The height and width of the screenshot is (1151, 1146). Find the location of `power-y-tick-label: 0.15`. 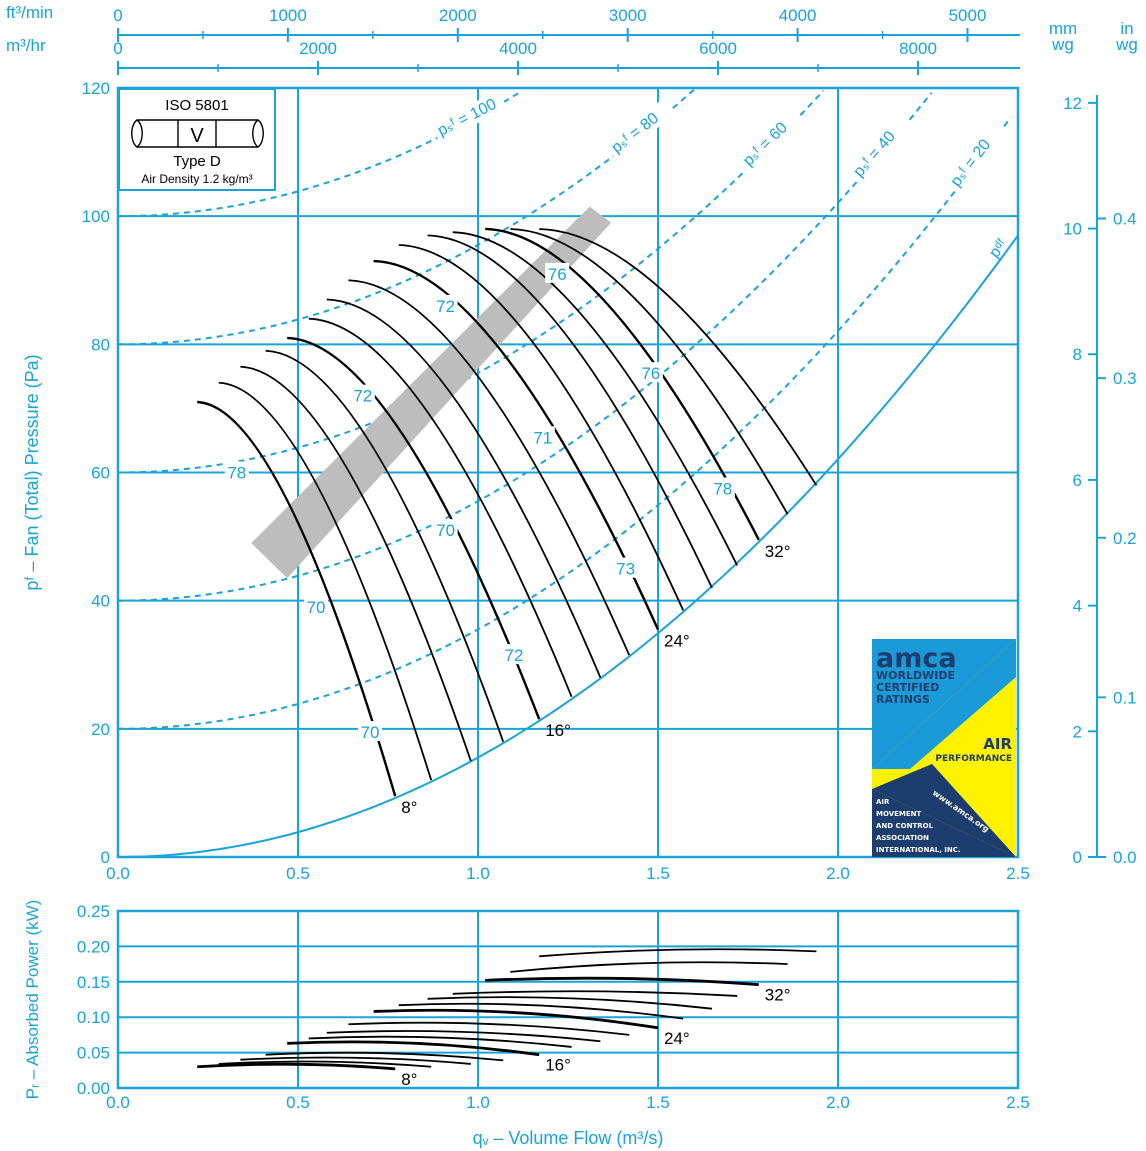

power-y-tick-label: 0.15 is located at coordinates (93, 982).